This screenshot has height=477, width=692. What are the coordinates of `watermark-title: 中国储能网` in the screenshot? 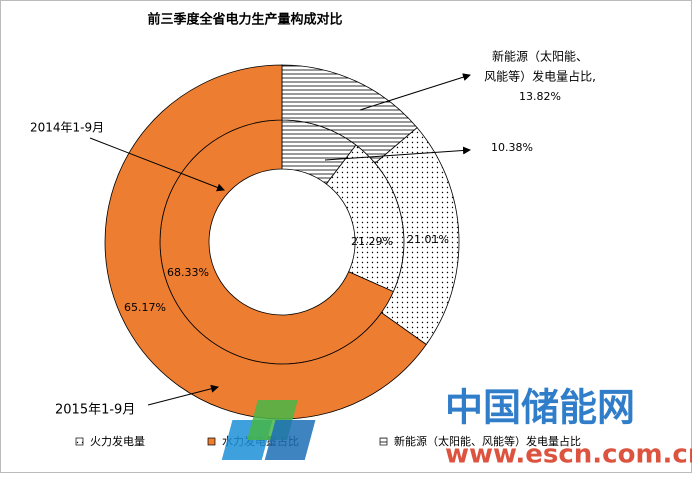 It's located at (540, 408).